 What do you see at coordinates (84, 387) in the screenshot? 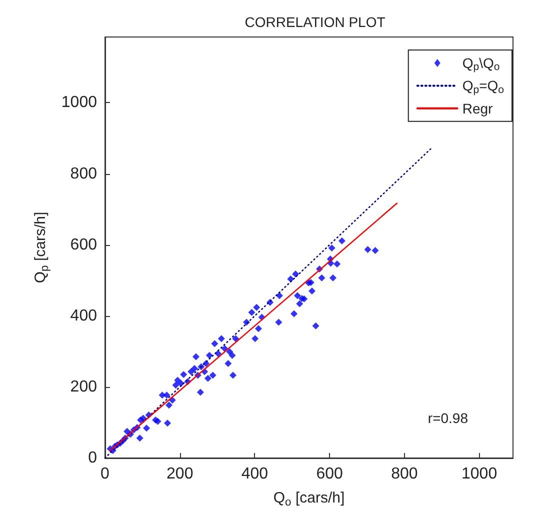
I see `y-tick-label: 200` at bounding box center [84, 387].